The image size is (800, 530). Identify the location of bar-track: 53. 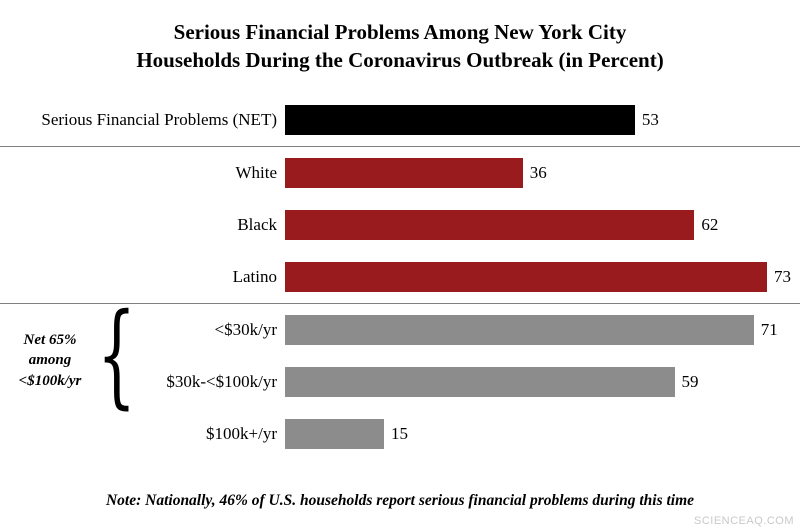
(542, 120).